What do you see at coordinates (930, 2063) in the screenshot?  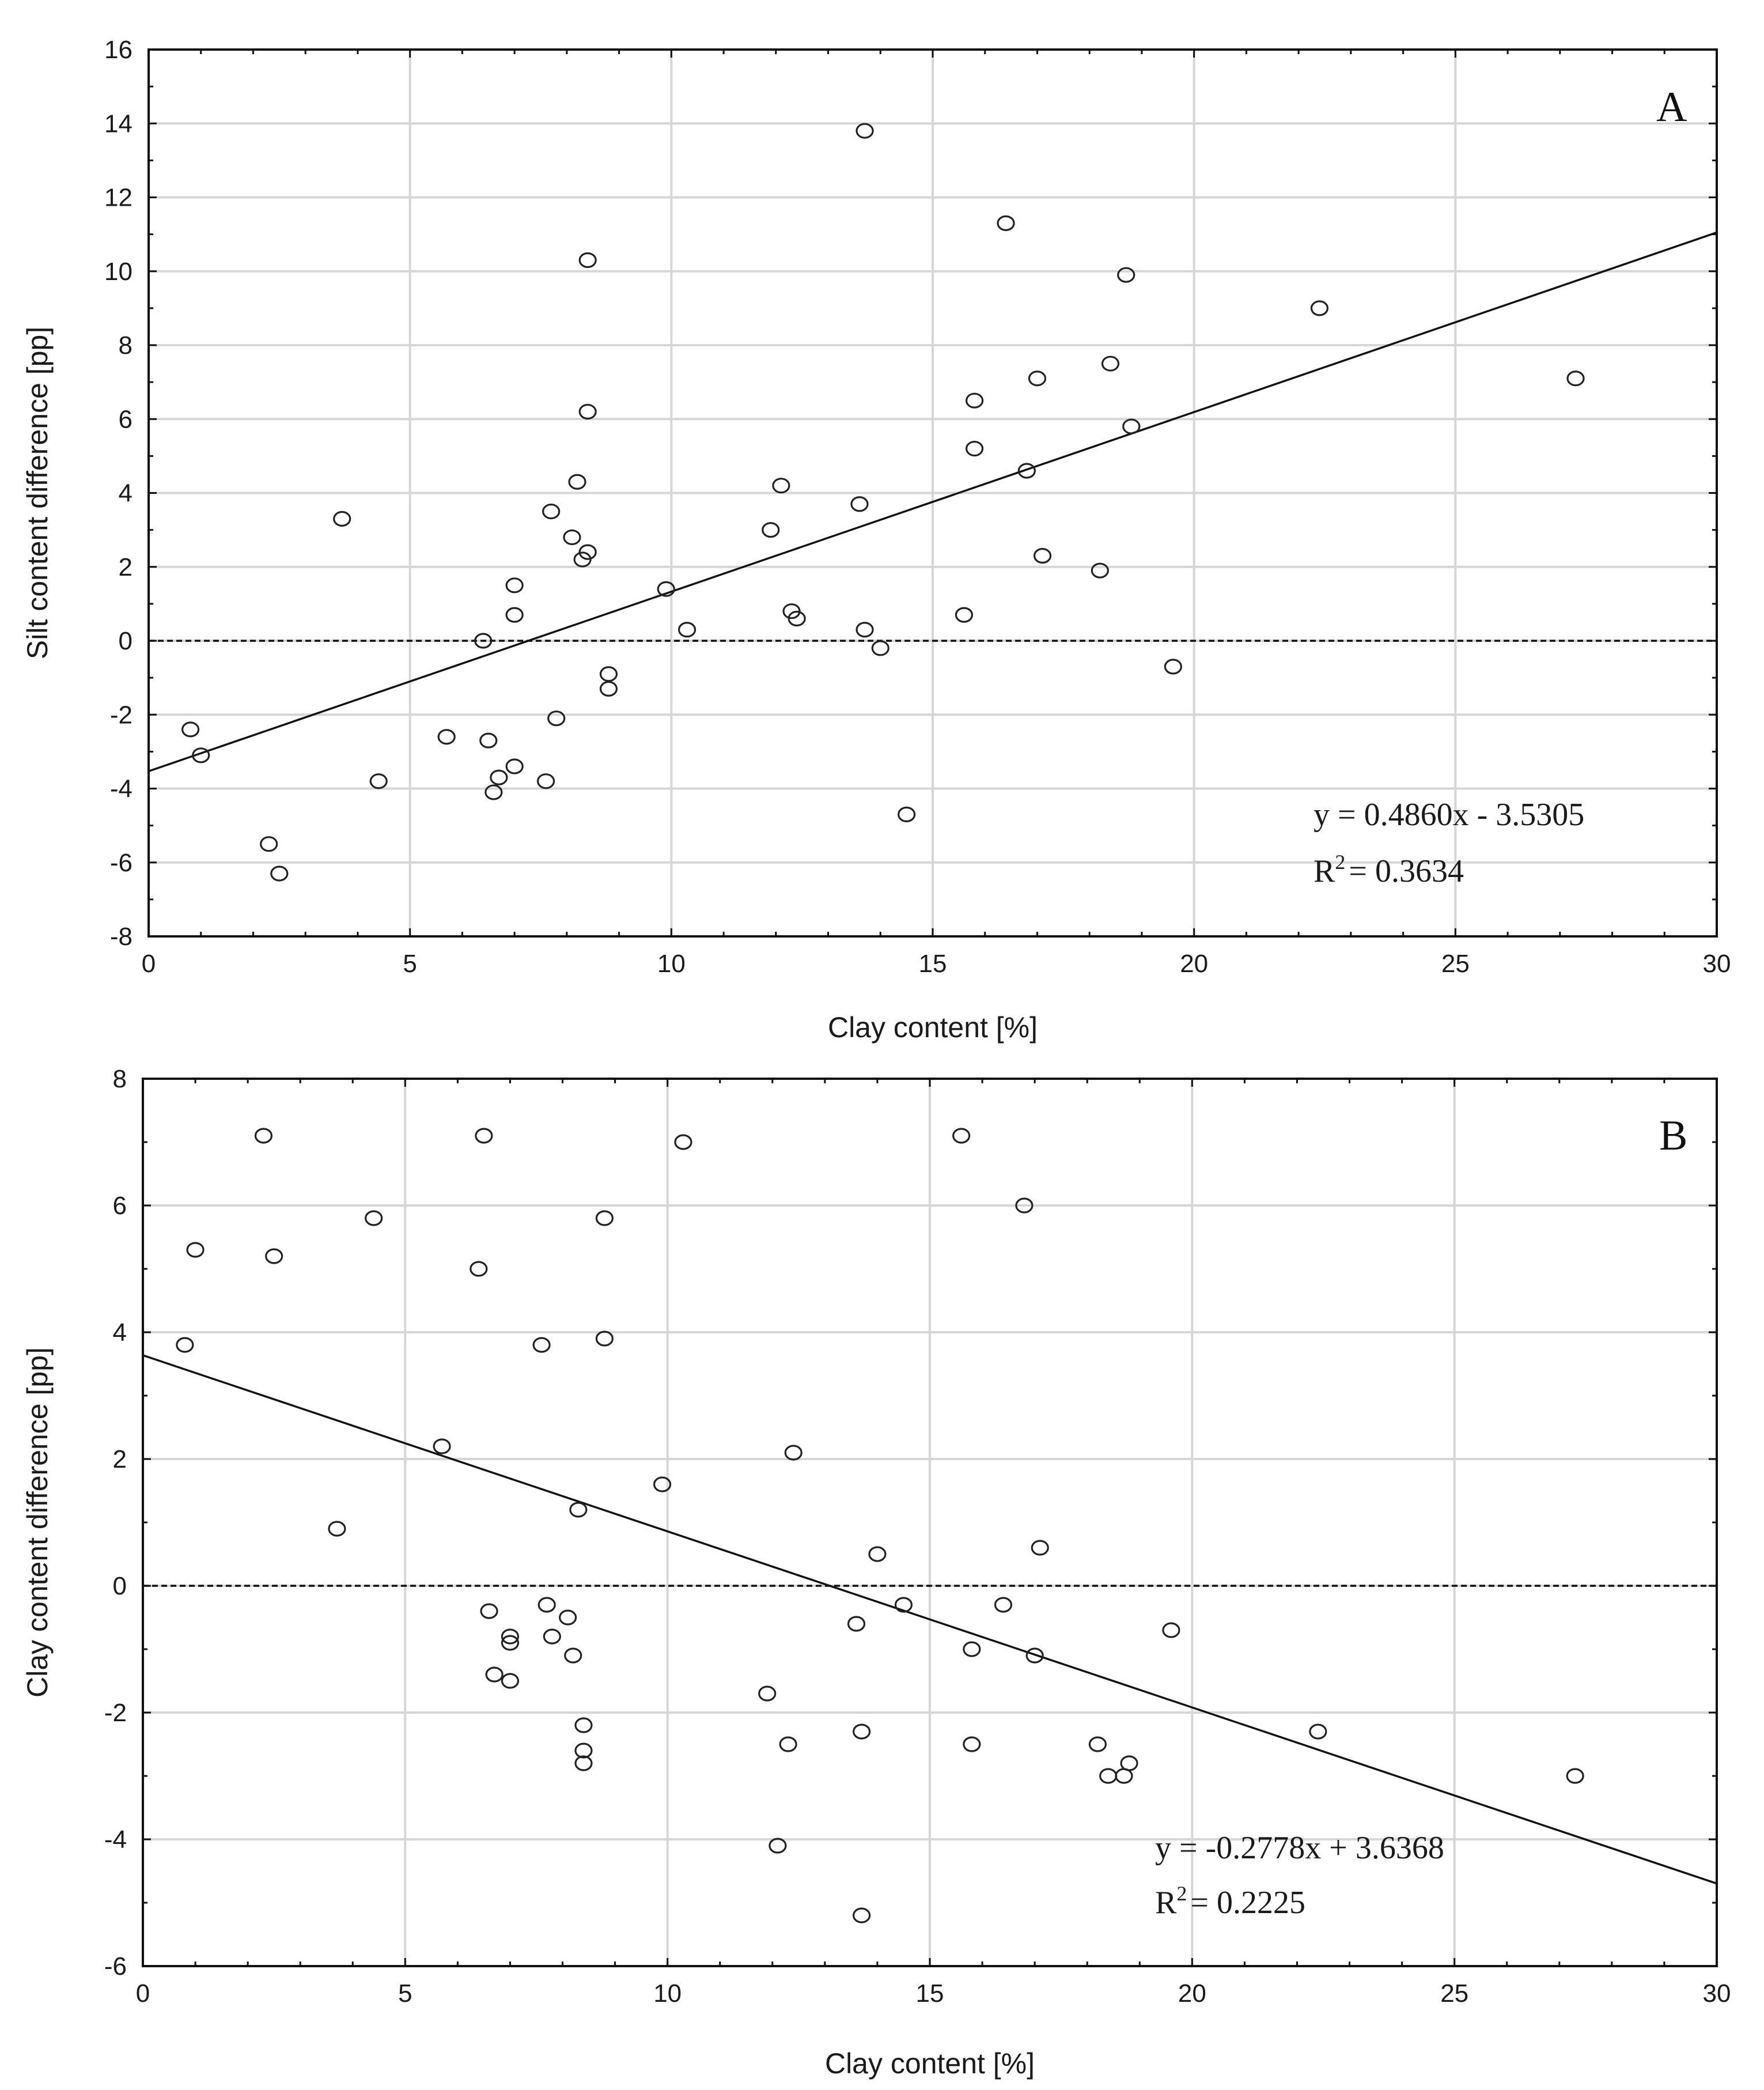 I see `x-axis-label: Clay content [%]` at bounding box center [930, 2063].